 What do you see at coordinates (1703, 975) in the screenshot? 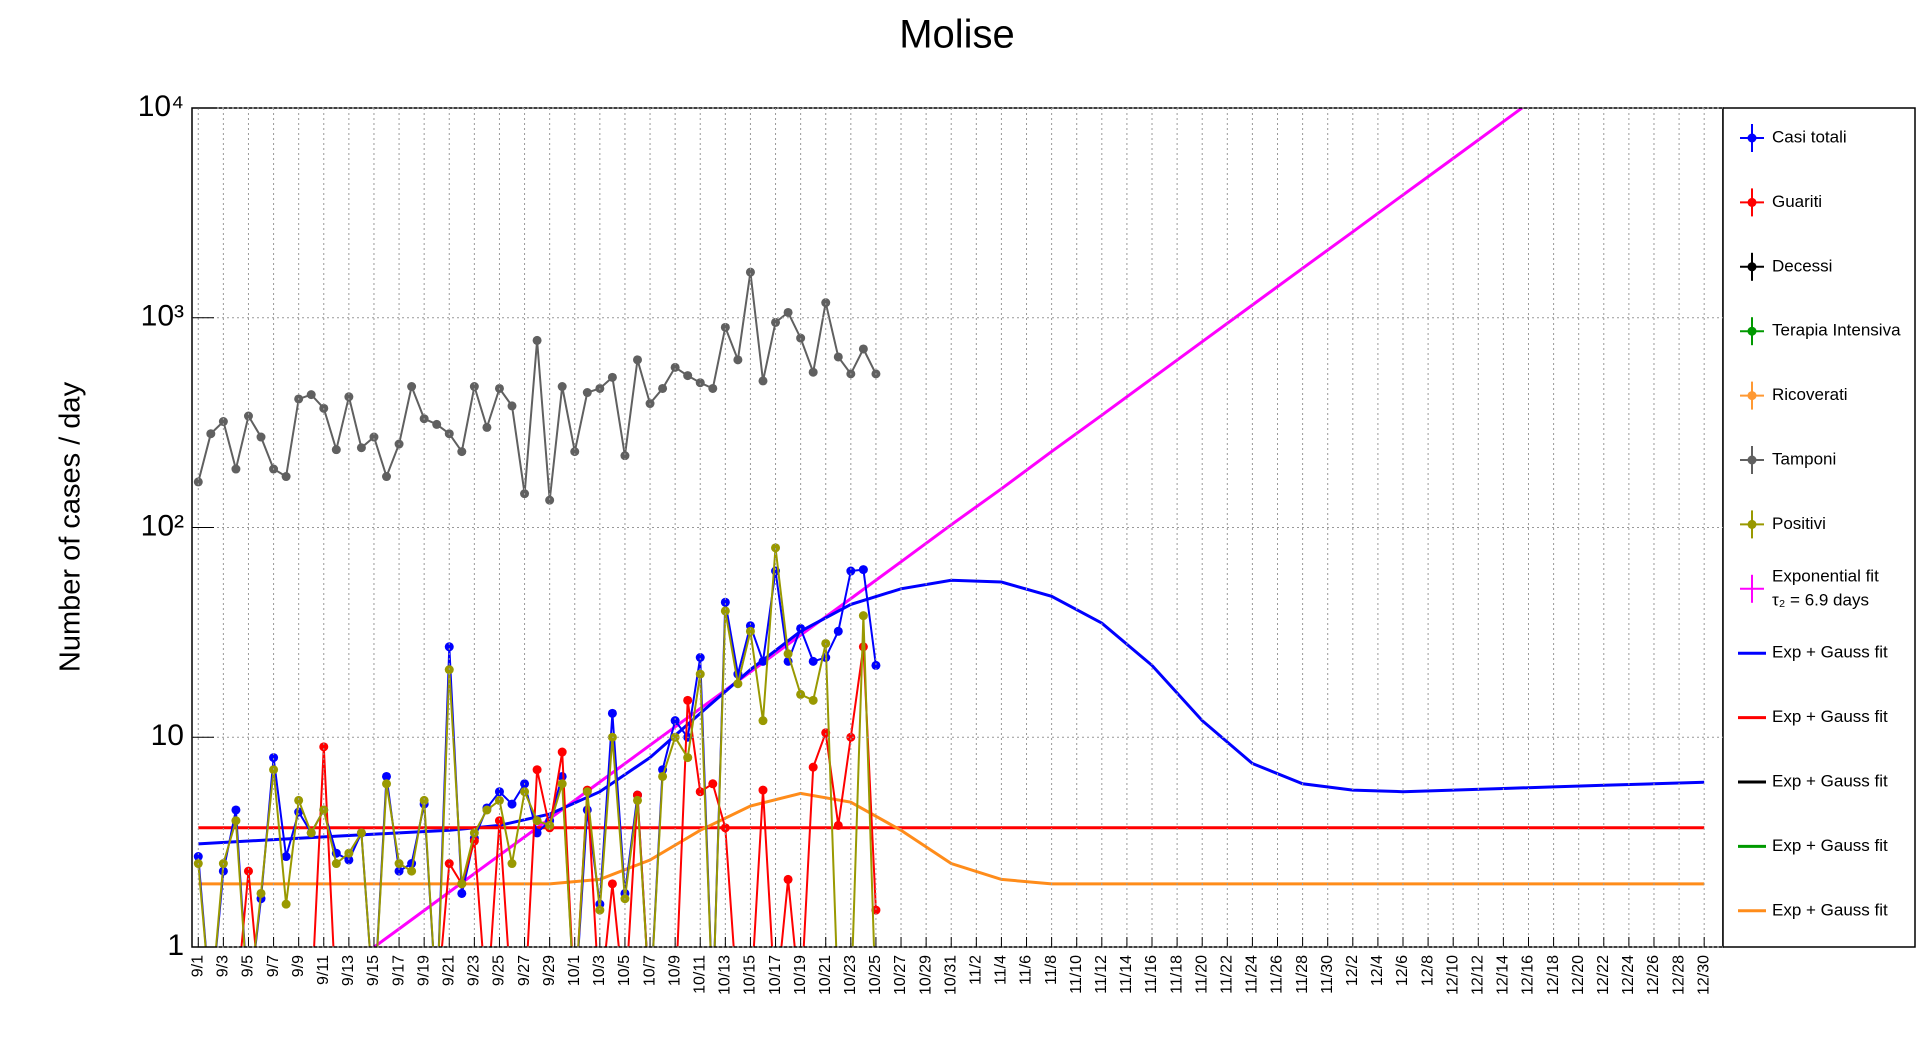
I see `x-tick-label: 12/30` at bounding box center [1703, 975].